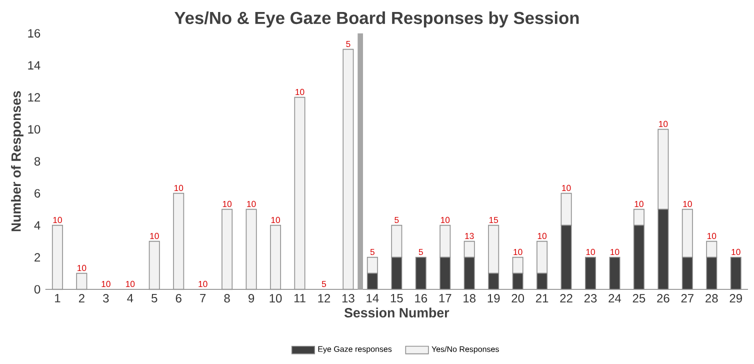  I want to click on legend-label: Eye Gaze responses, so click(355, 350).